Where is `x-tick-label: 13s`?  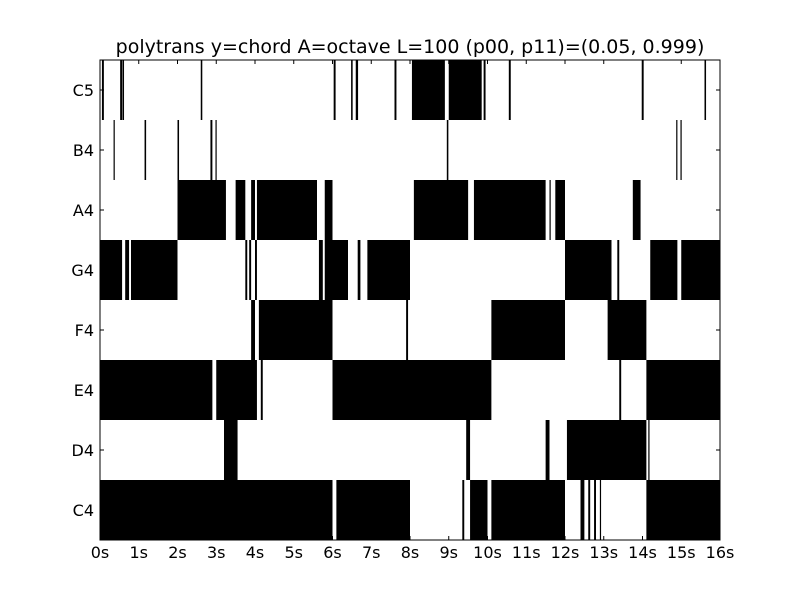
x-tick-label: 13s is located at coordinates (603, 552).